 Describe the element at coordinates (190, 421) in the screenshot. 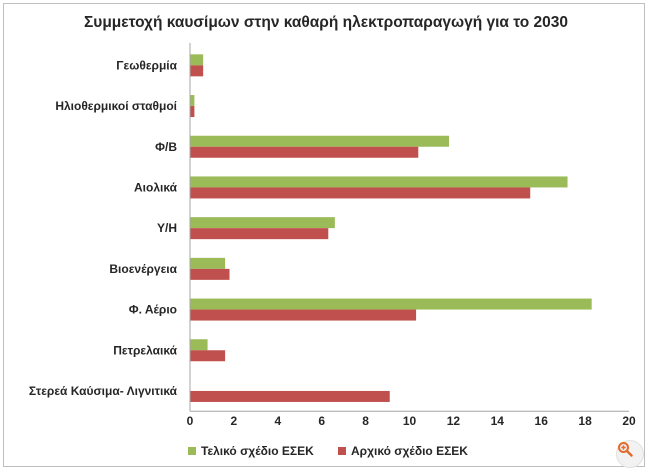

I see `x-tick-label: 0` at that location.